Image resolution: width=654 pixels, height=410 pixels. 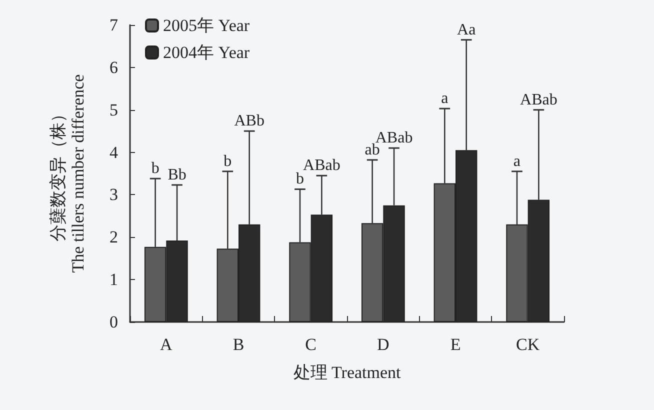 What do you see at coordinates (466, 29) in the screenshot?
I see `annotation: Aa` at bounding box center [466, 29].